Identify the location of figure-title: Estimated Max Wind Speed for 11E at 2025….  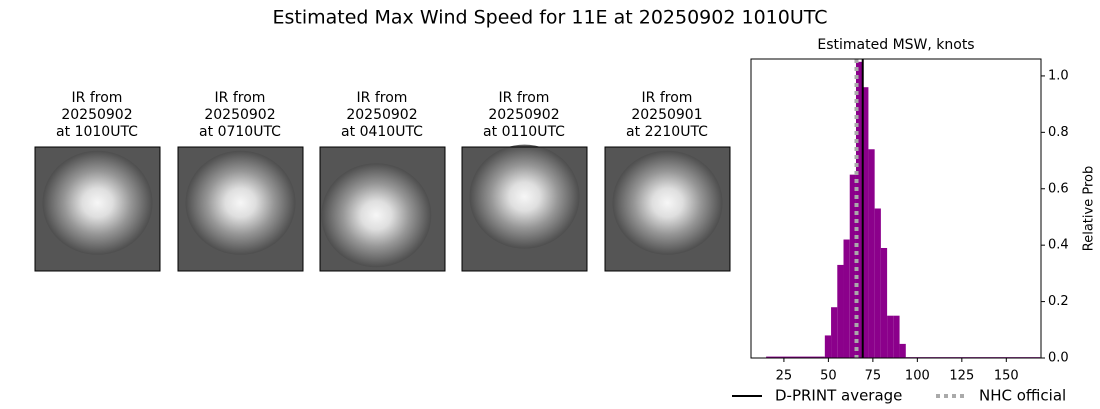
(549, 18).